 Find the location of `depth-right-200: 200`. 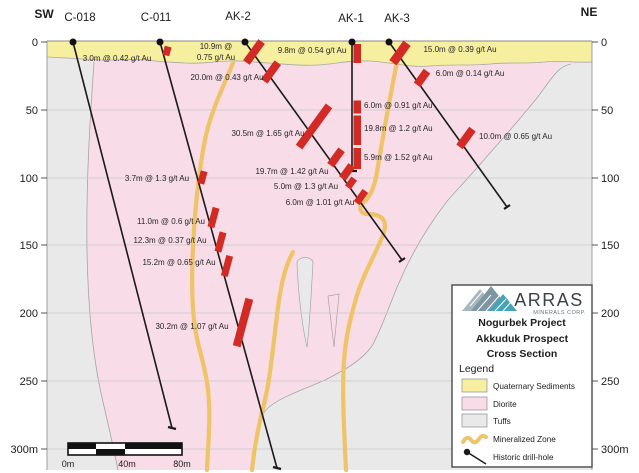

depth-right-200: 200 is located at coordinates (610, 314).